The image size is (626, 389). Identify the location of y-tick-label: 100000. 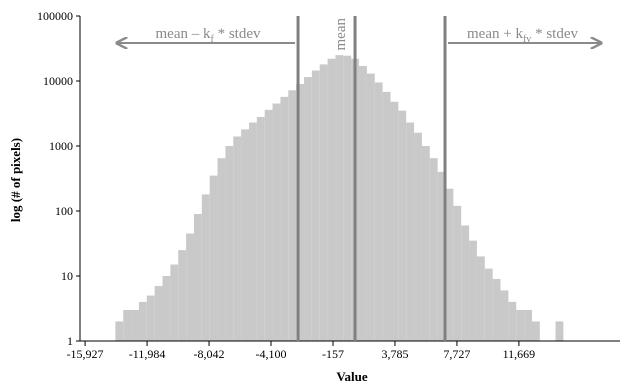
(55, 16).